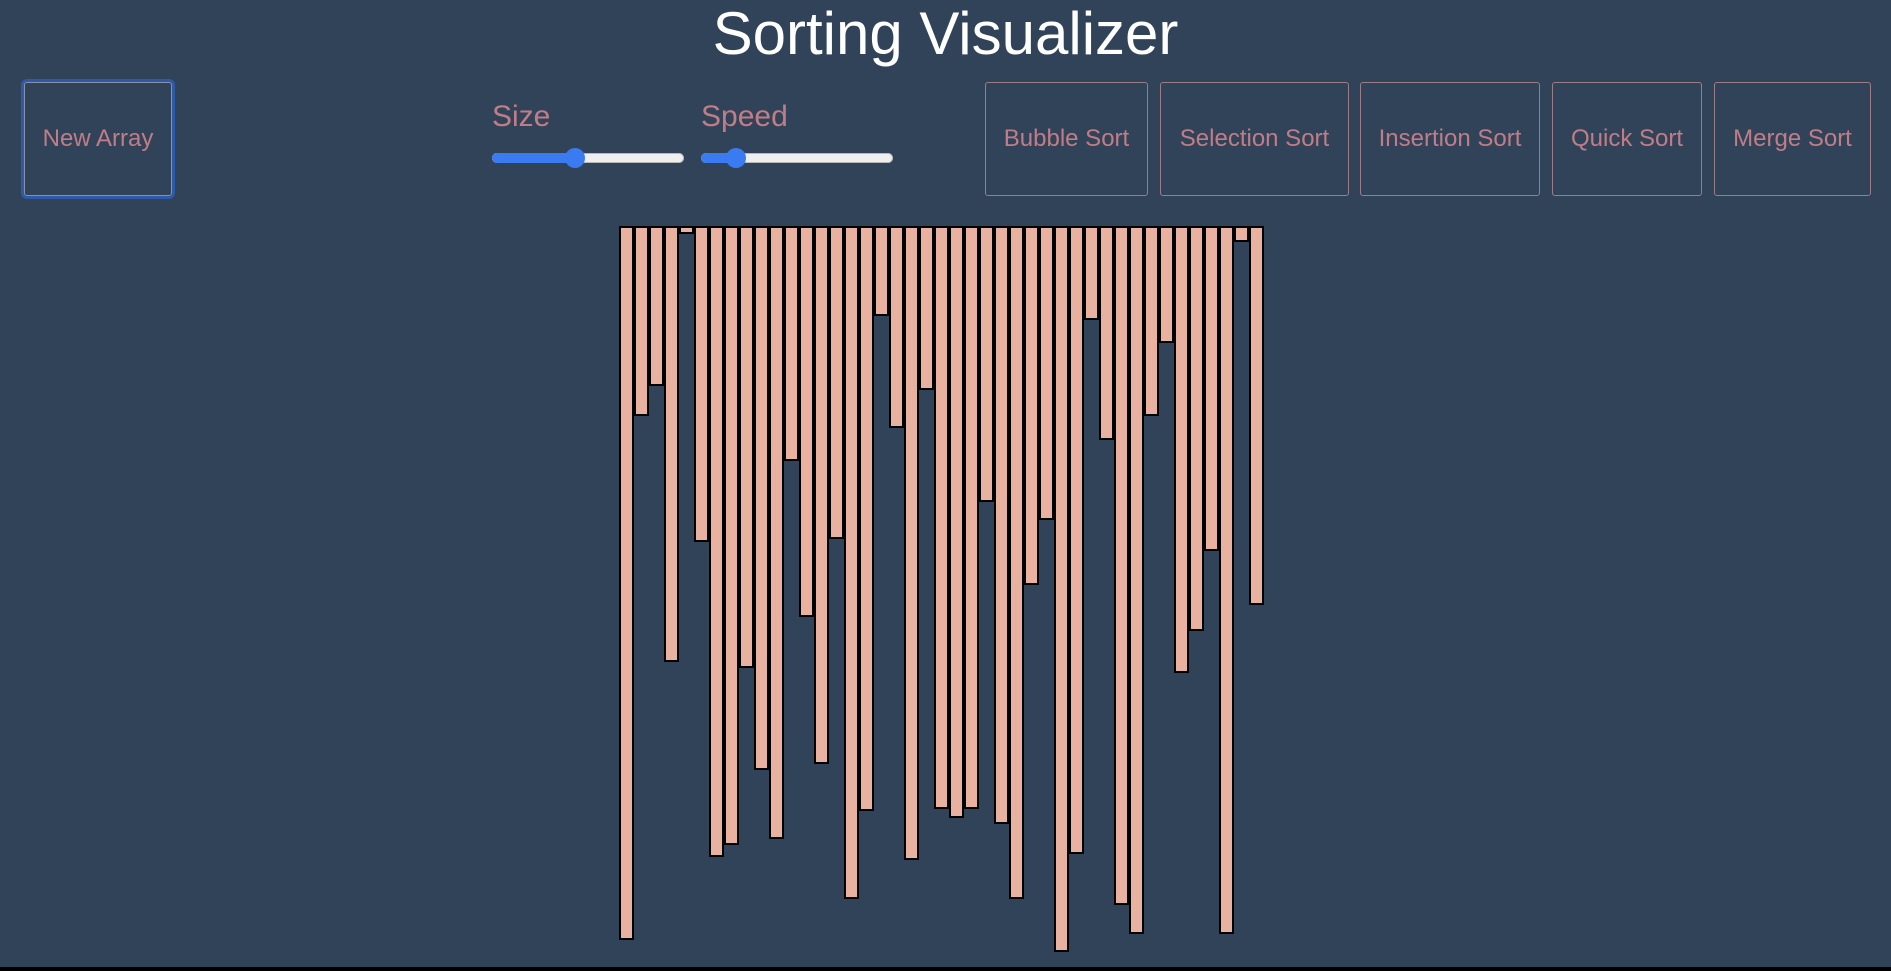 Image resolution: width=1891 pixels, height=971 pixels. I want to click on size-slider-fill, so click(533, 158).